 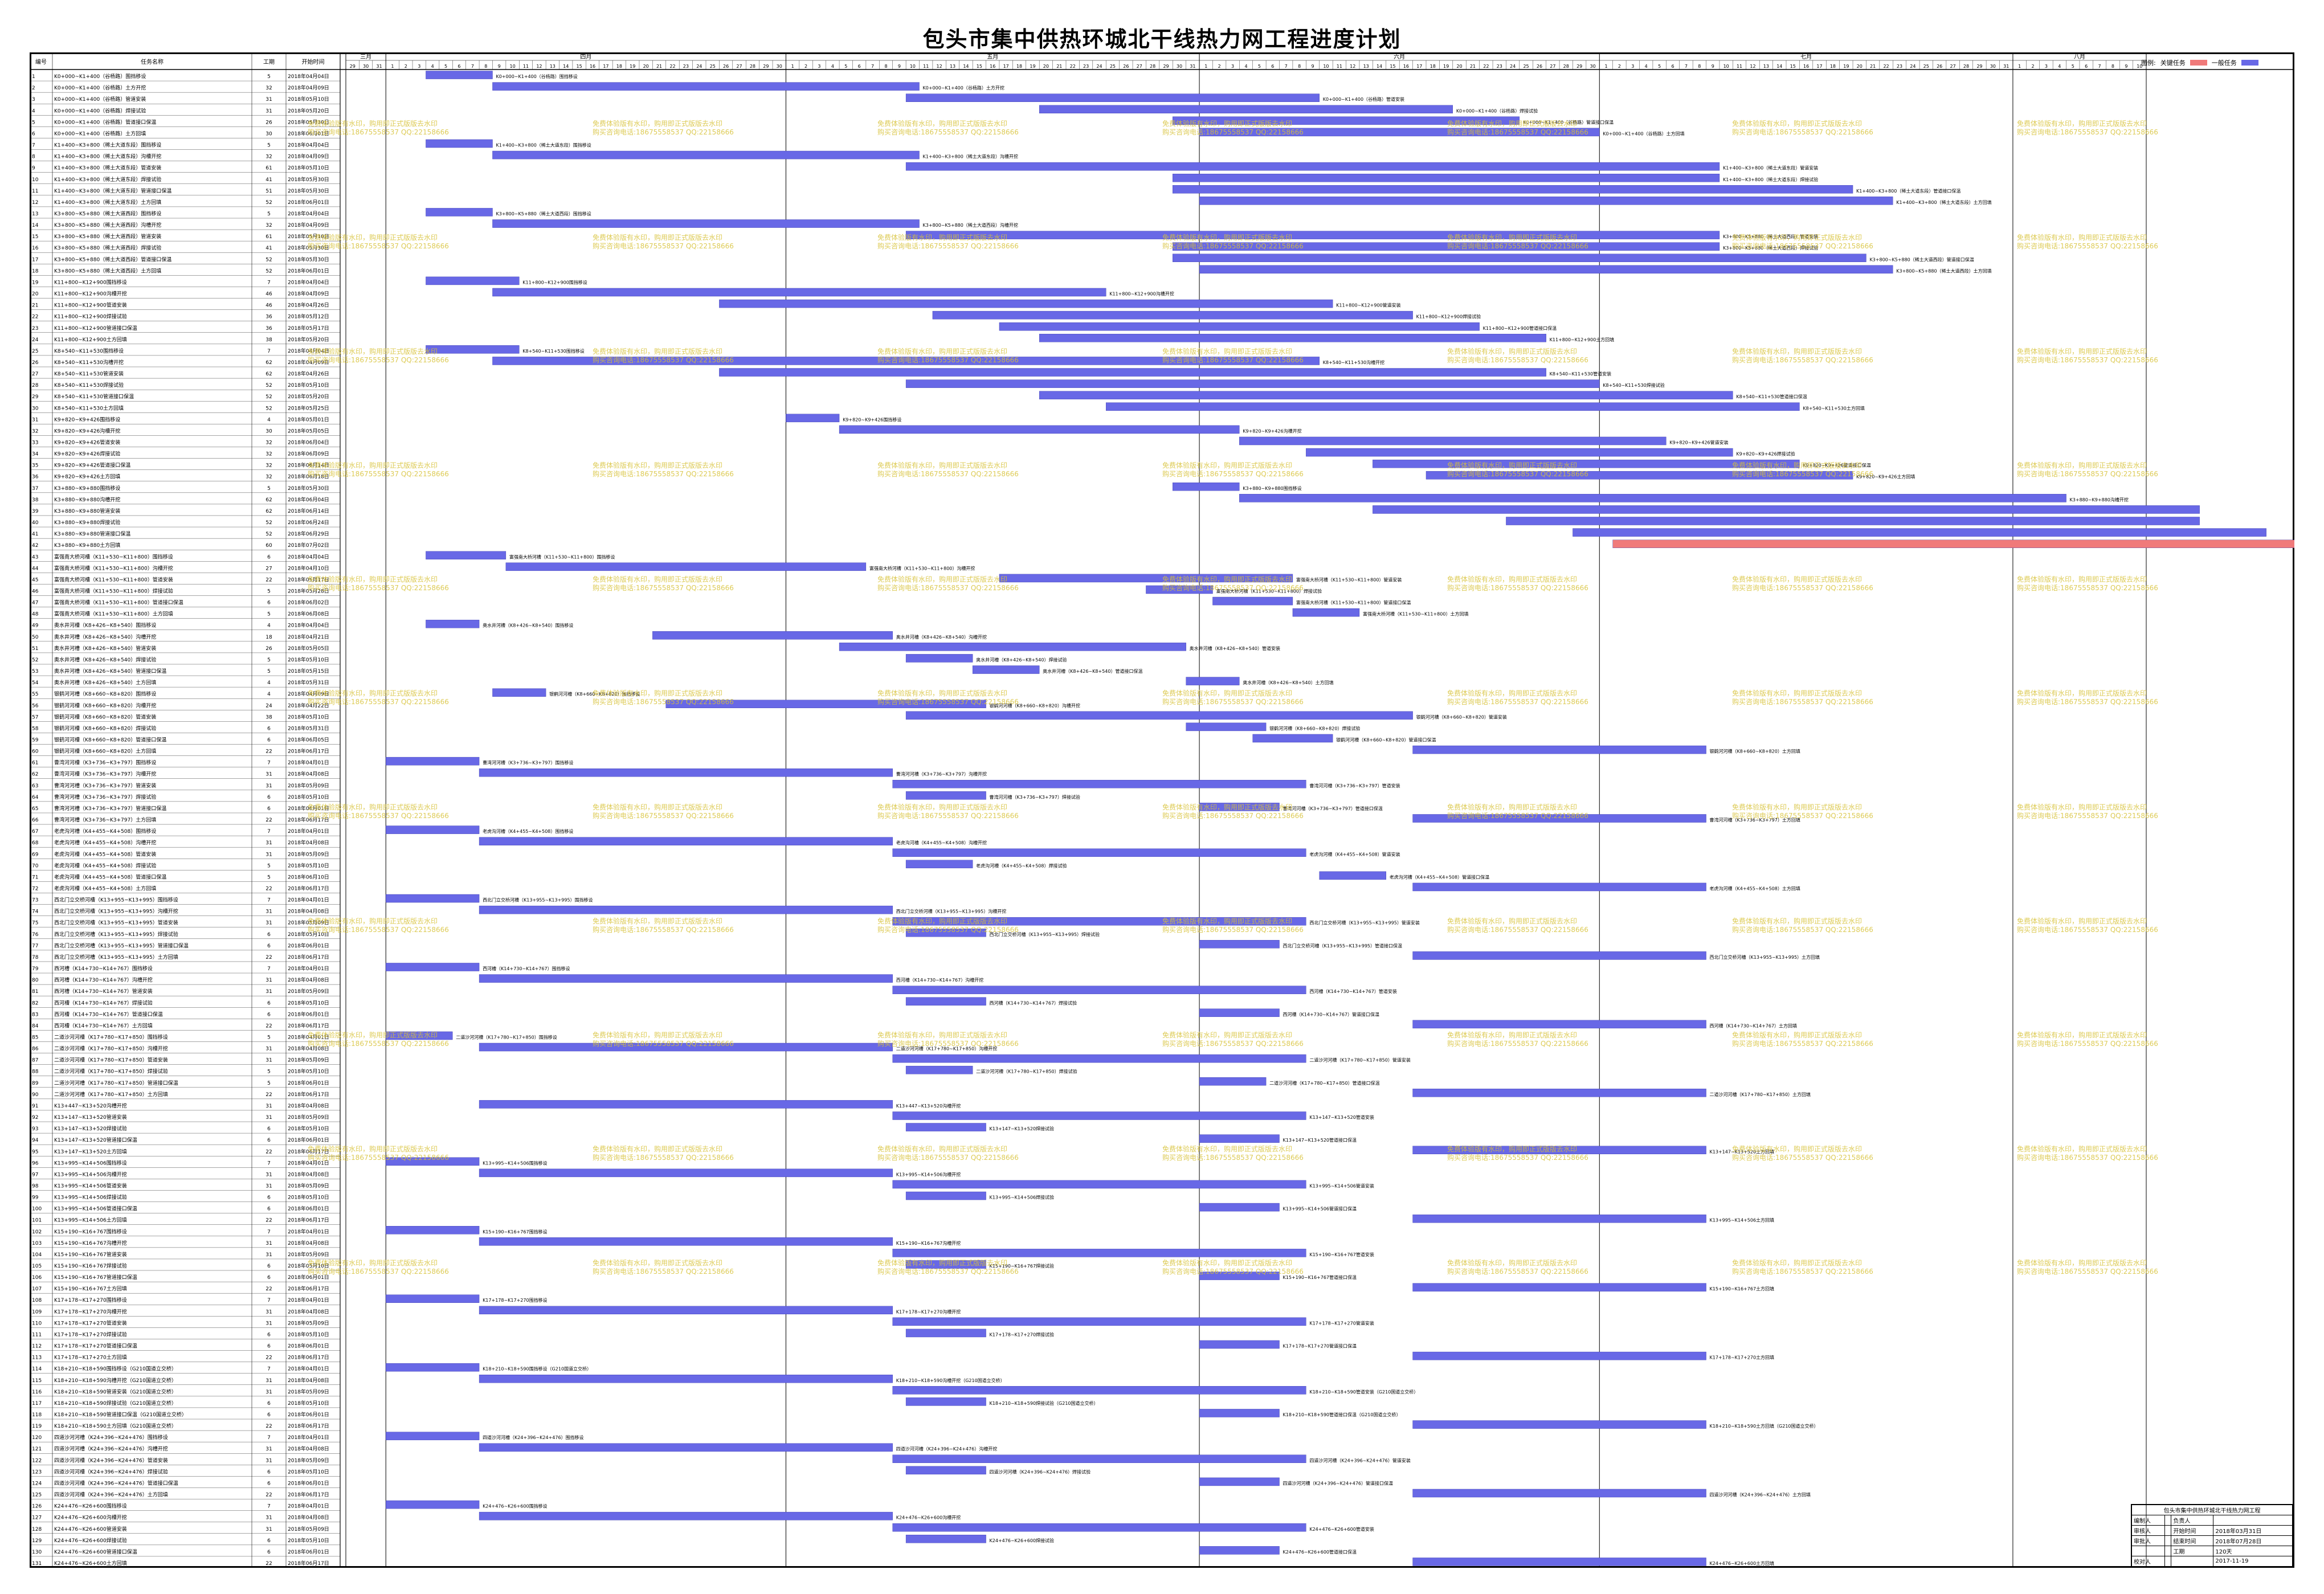 I want to click on row-id: 130, so click(x=37, y=1552).